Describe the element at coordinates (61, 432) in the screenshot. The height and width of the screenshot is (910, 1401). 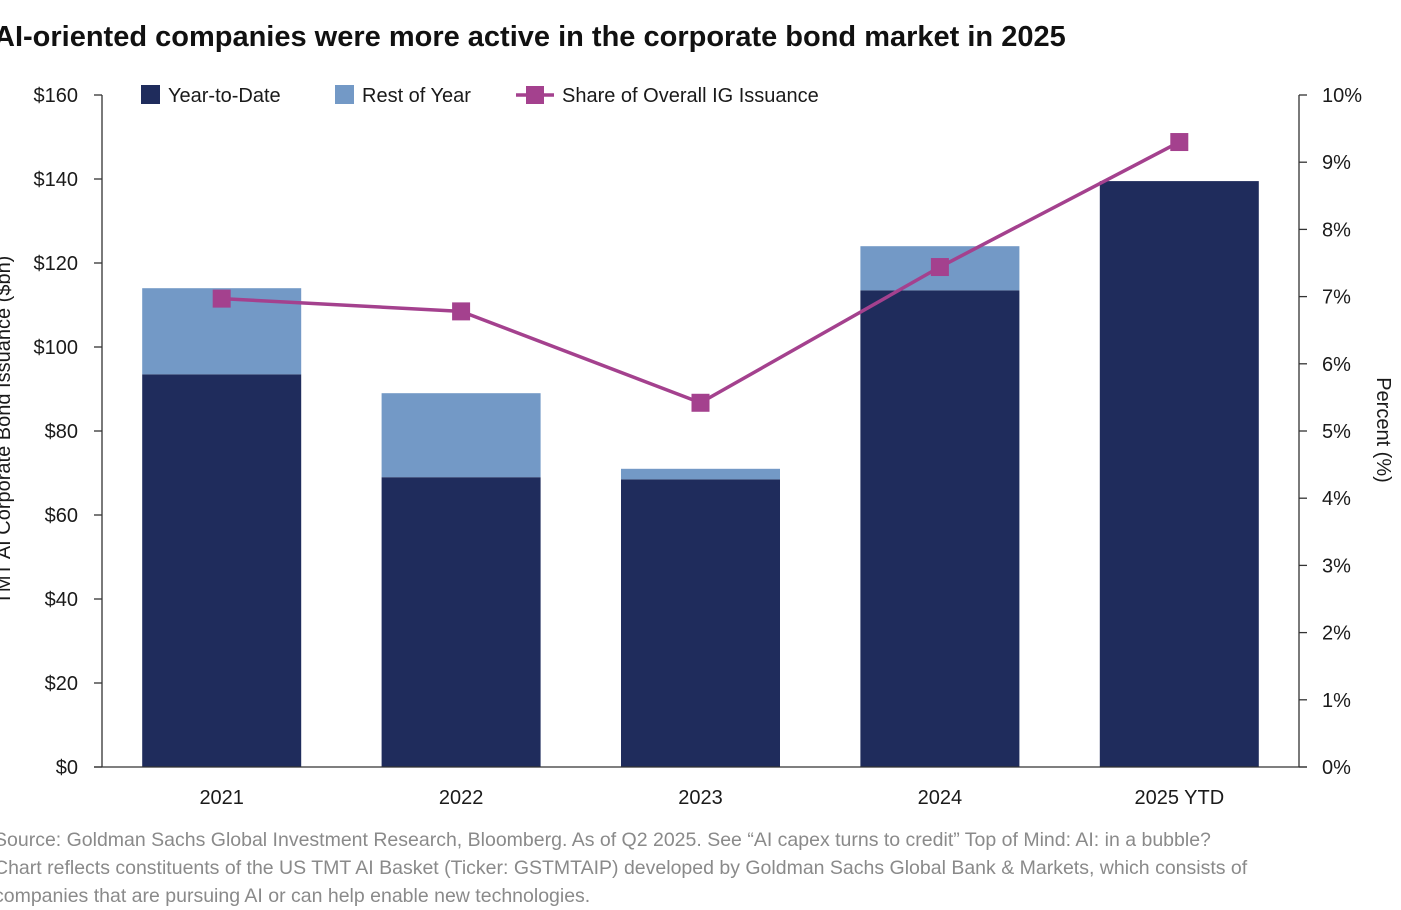
I see `left-tick-label: $80` at that location.